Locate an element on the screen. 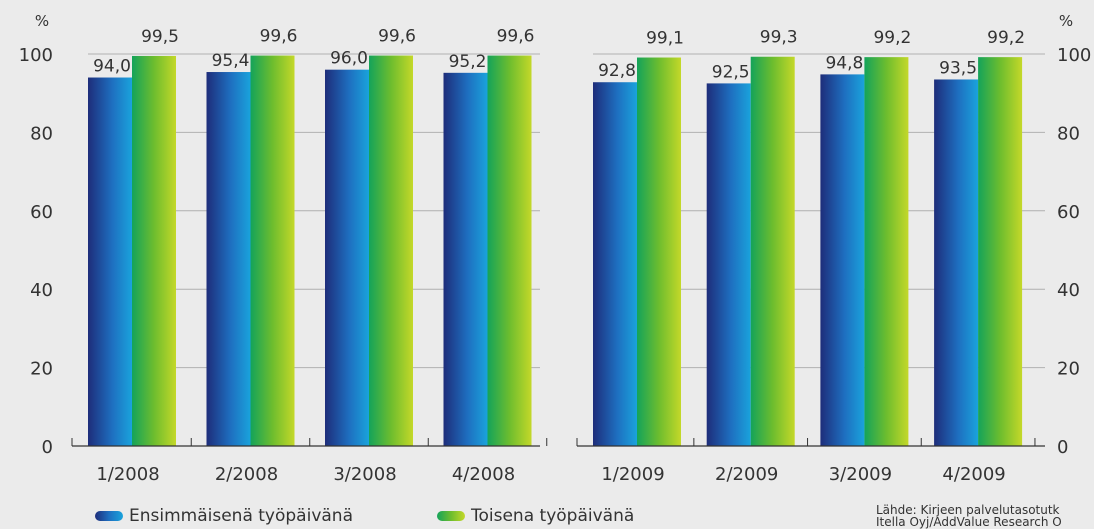  data-label-series1: 92,8 is located at coordinates (617, 71).